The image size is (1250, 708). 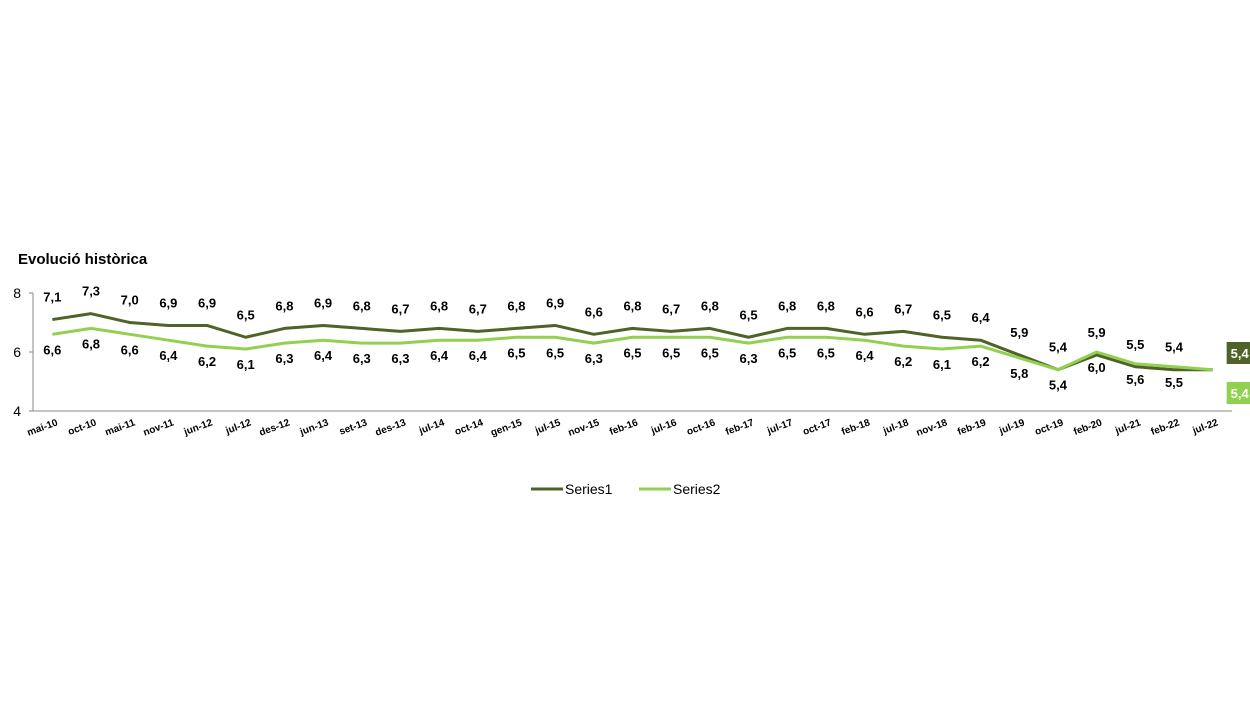 I want to click on y-tick-label: 6, so click(x=17, y=352).